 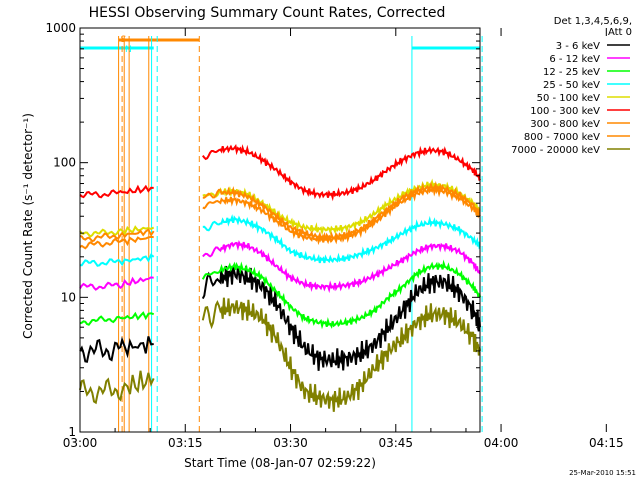 What do you see at coordinates (606, 443) in the screenshot?
I see `x-tick-label: 04:15` at bounding box center [606, 443].